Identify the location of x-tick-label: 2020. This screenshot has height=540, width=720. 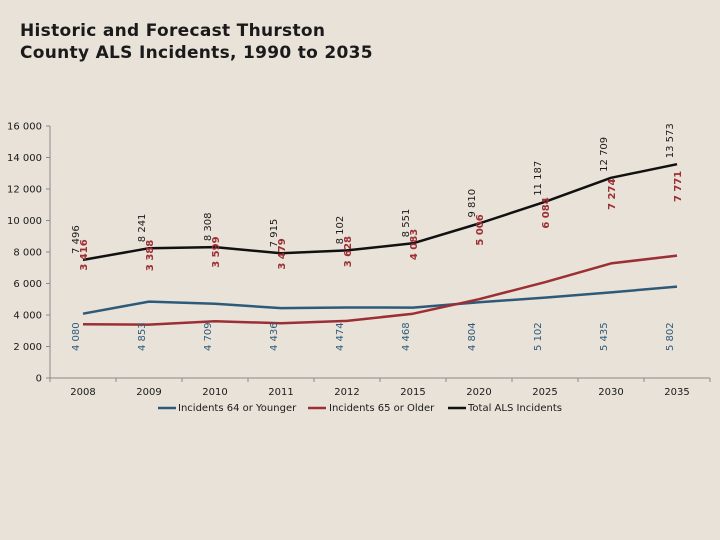
(478, 392).